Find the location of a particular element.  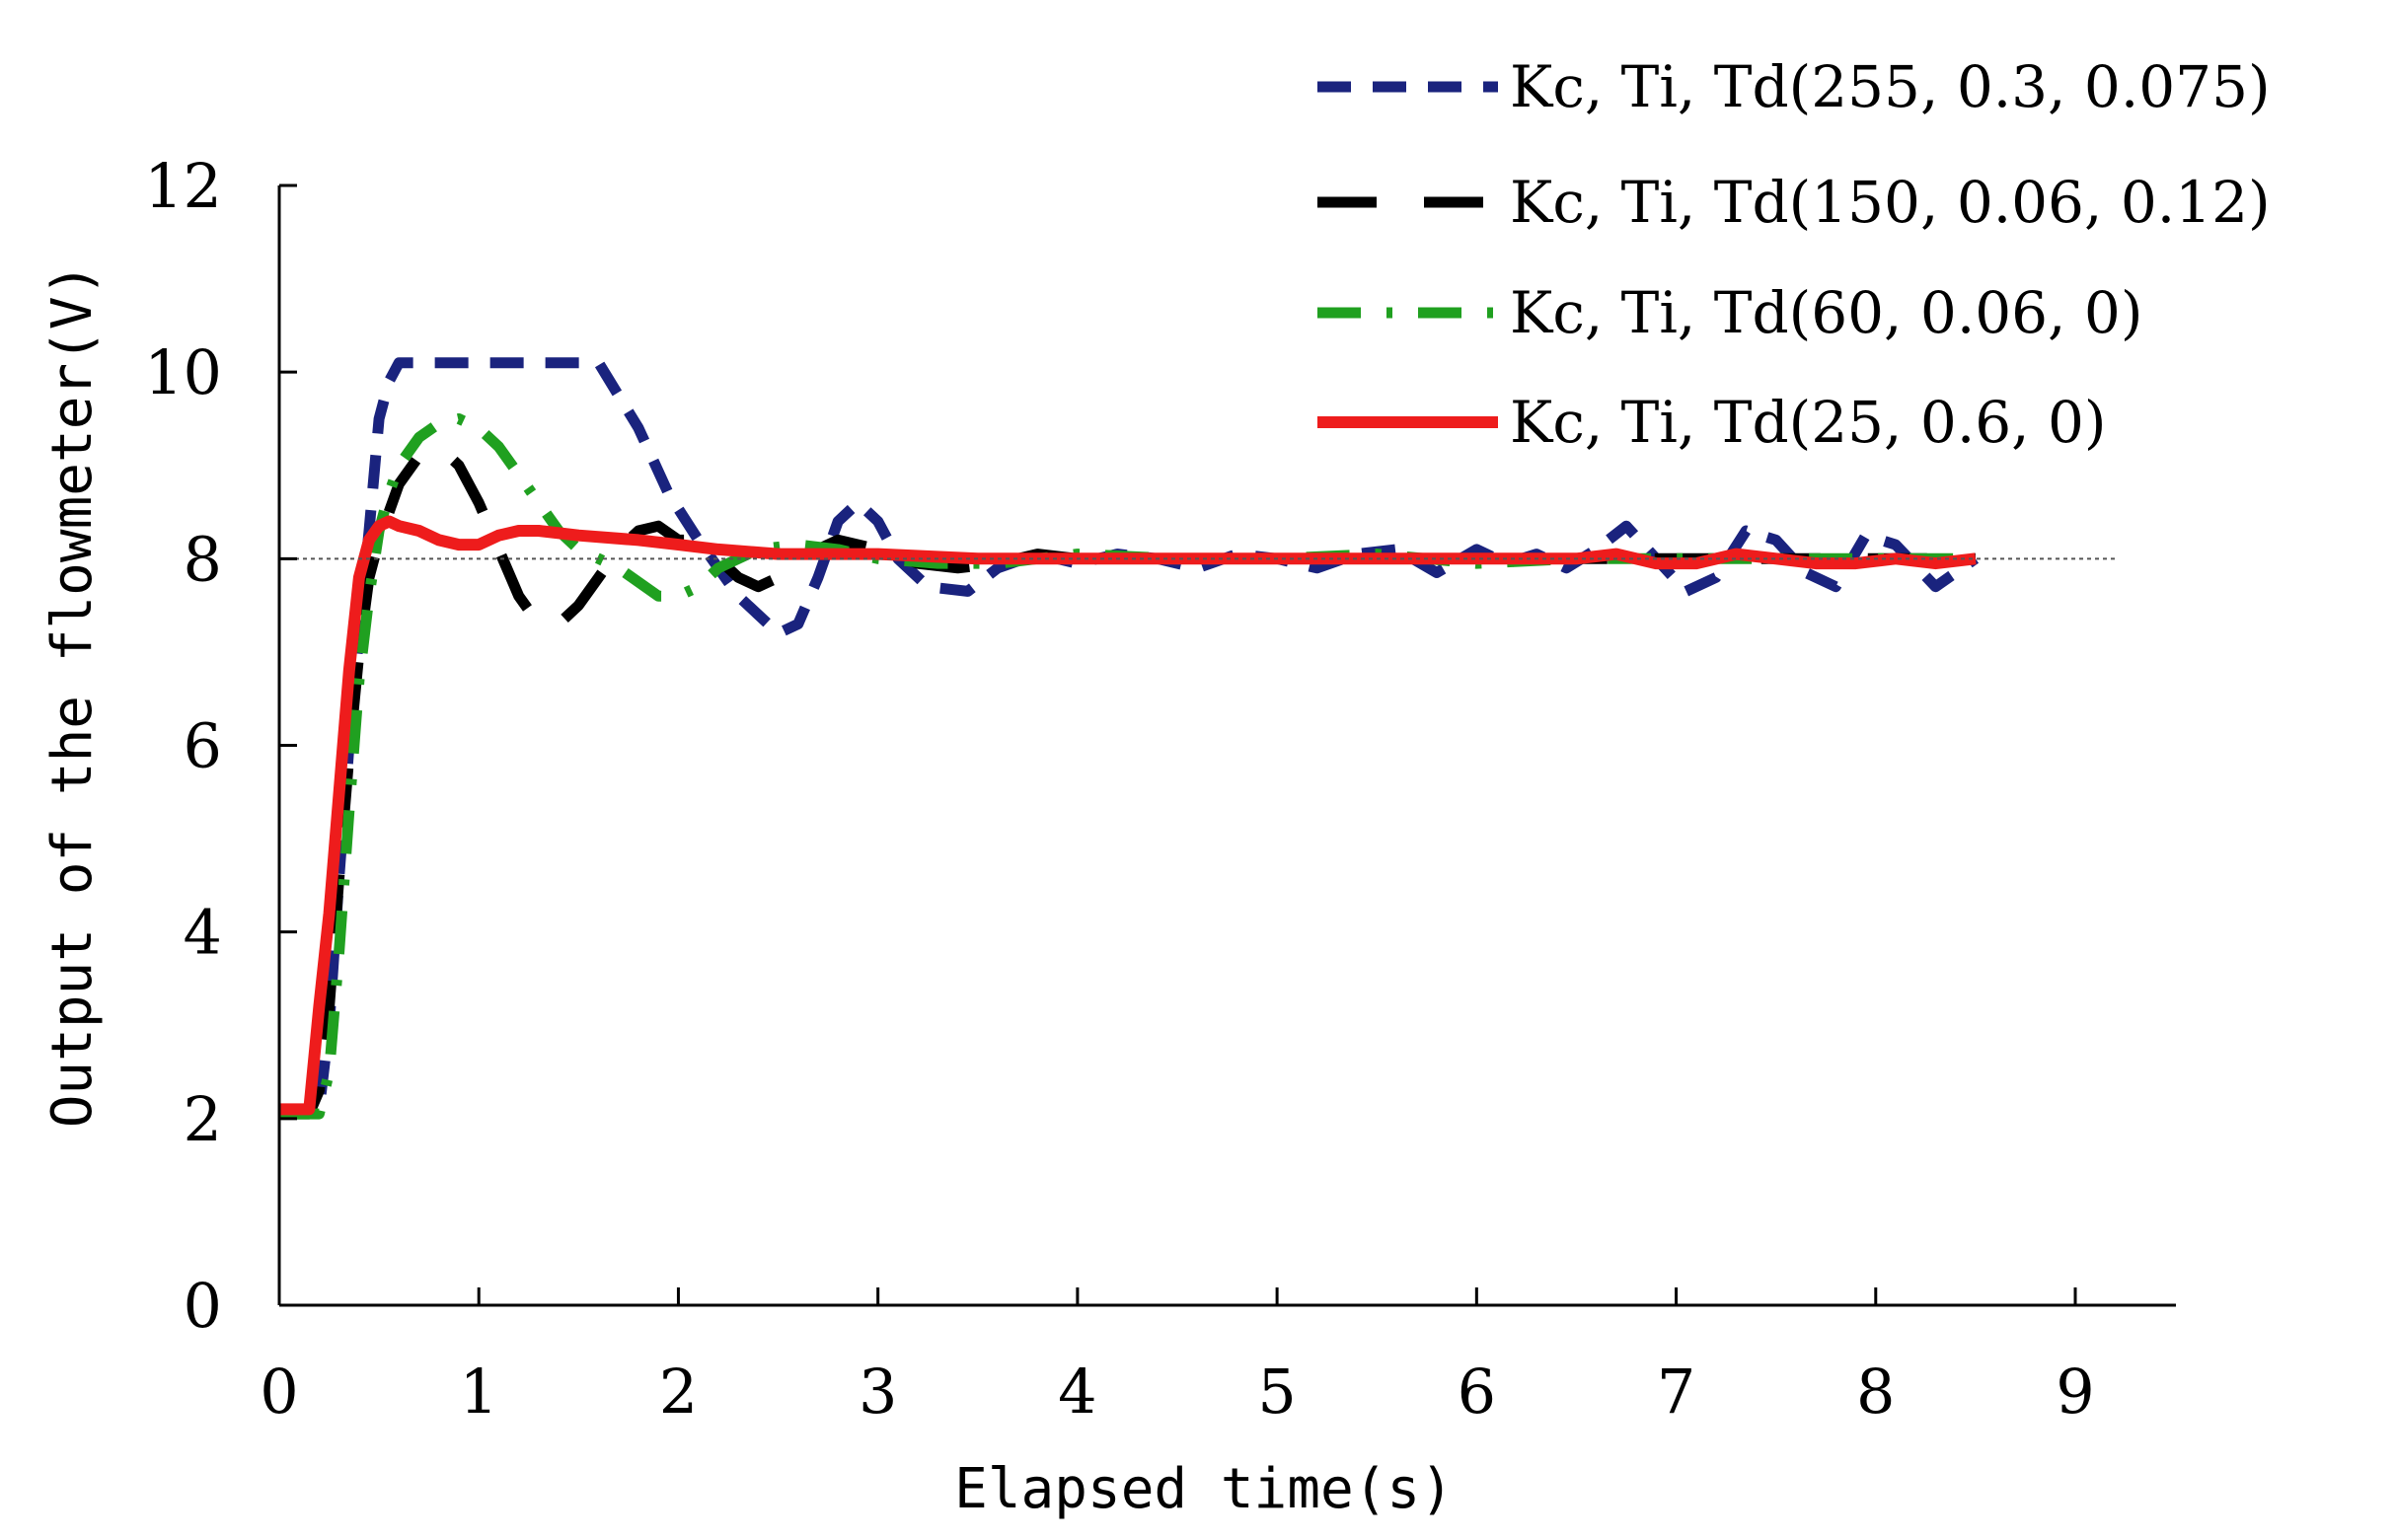

x-tick-label: 7 is located at coordinates (1676, 1392).